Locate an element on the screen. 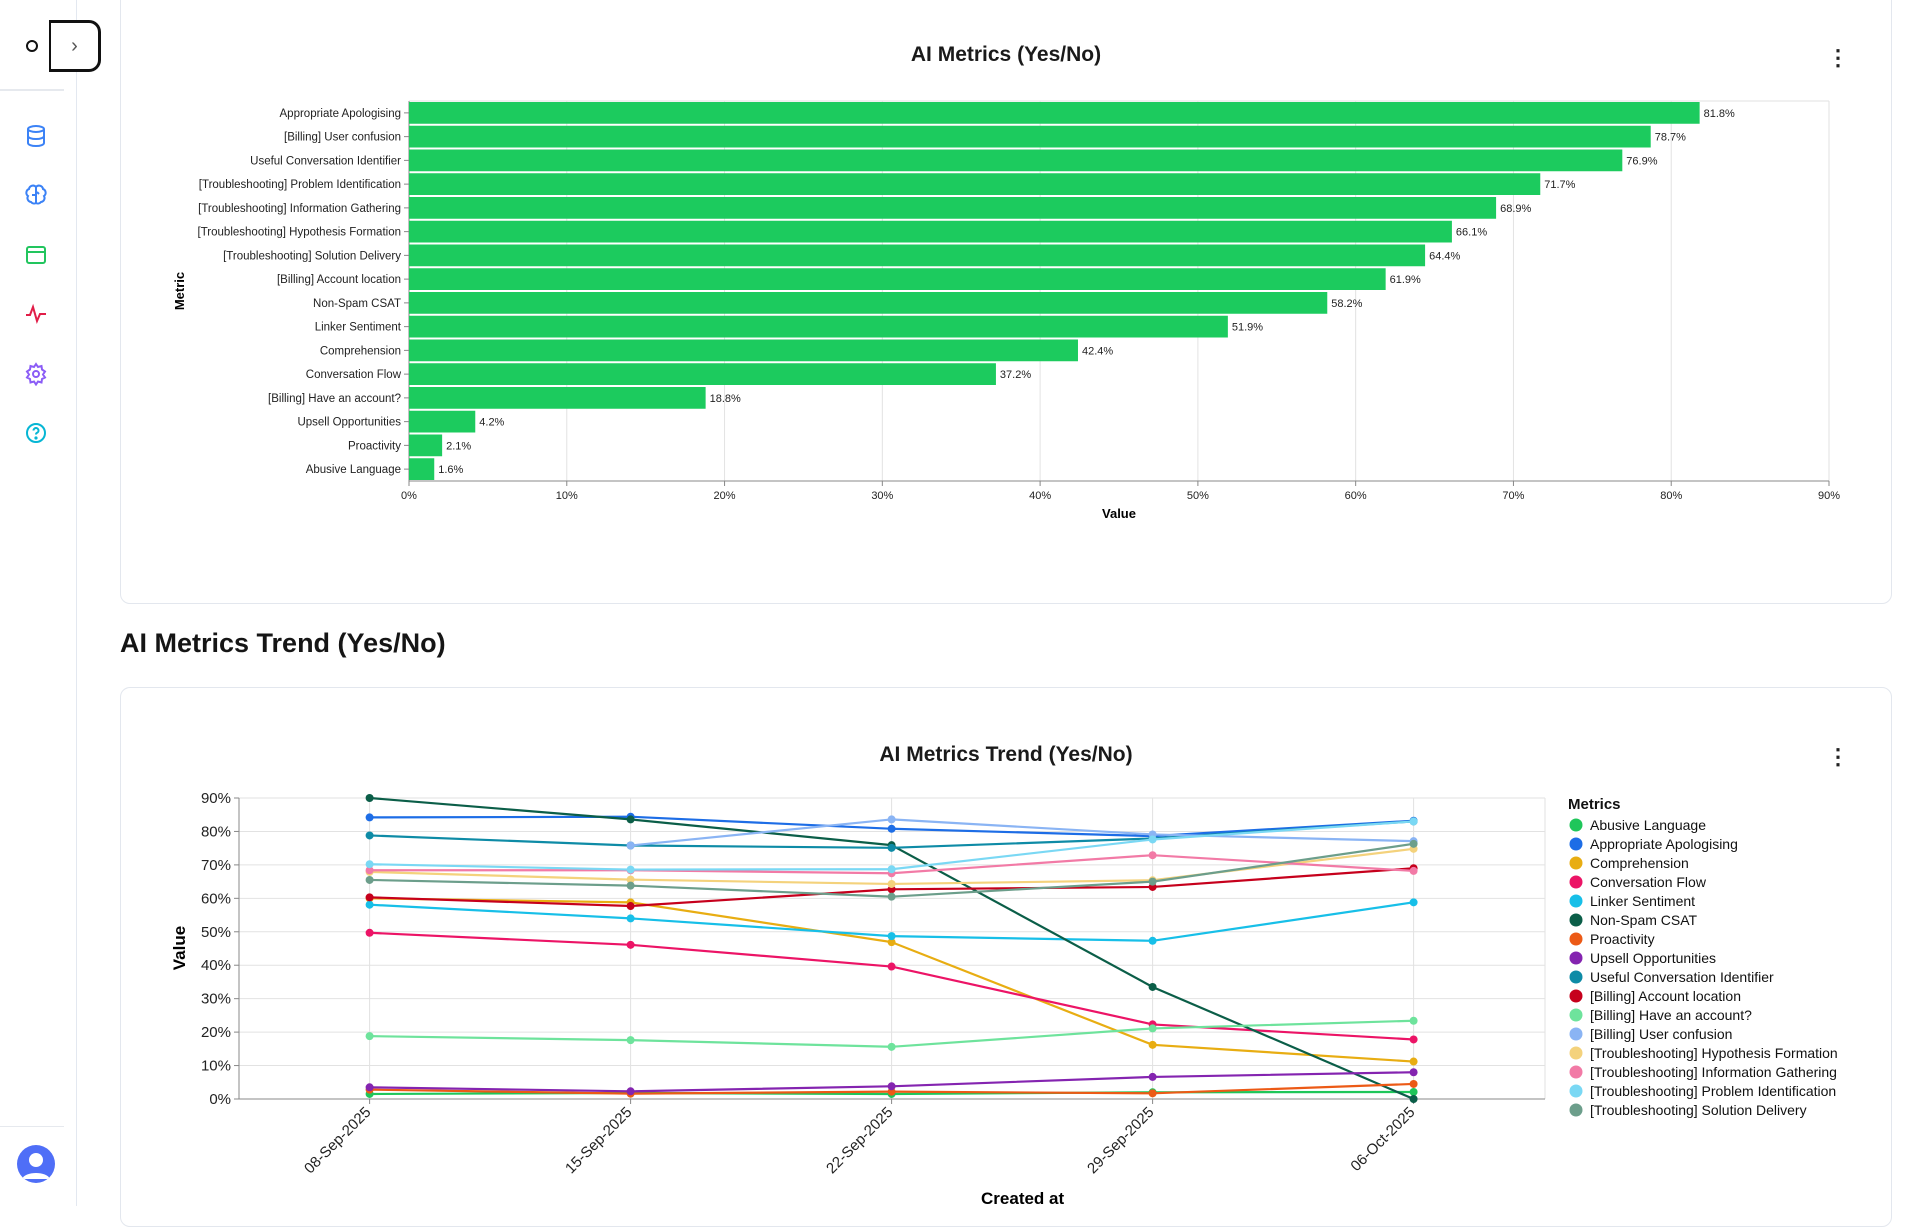  browser-window-icon is located at coordinates (36, 255).